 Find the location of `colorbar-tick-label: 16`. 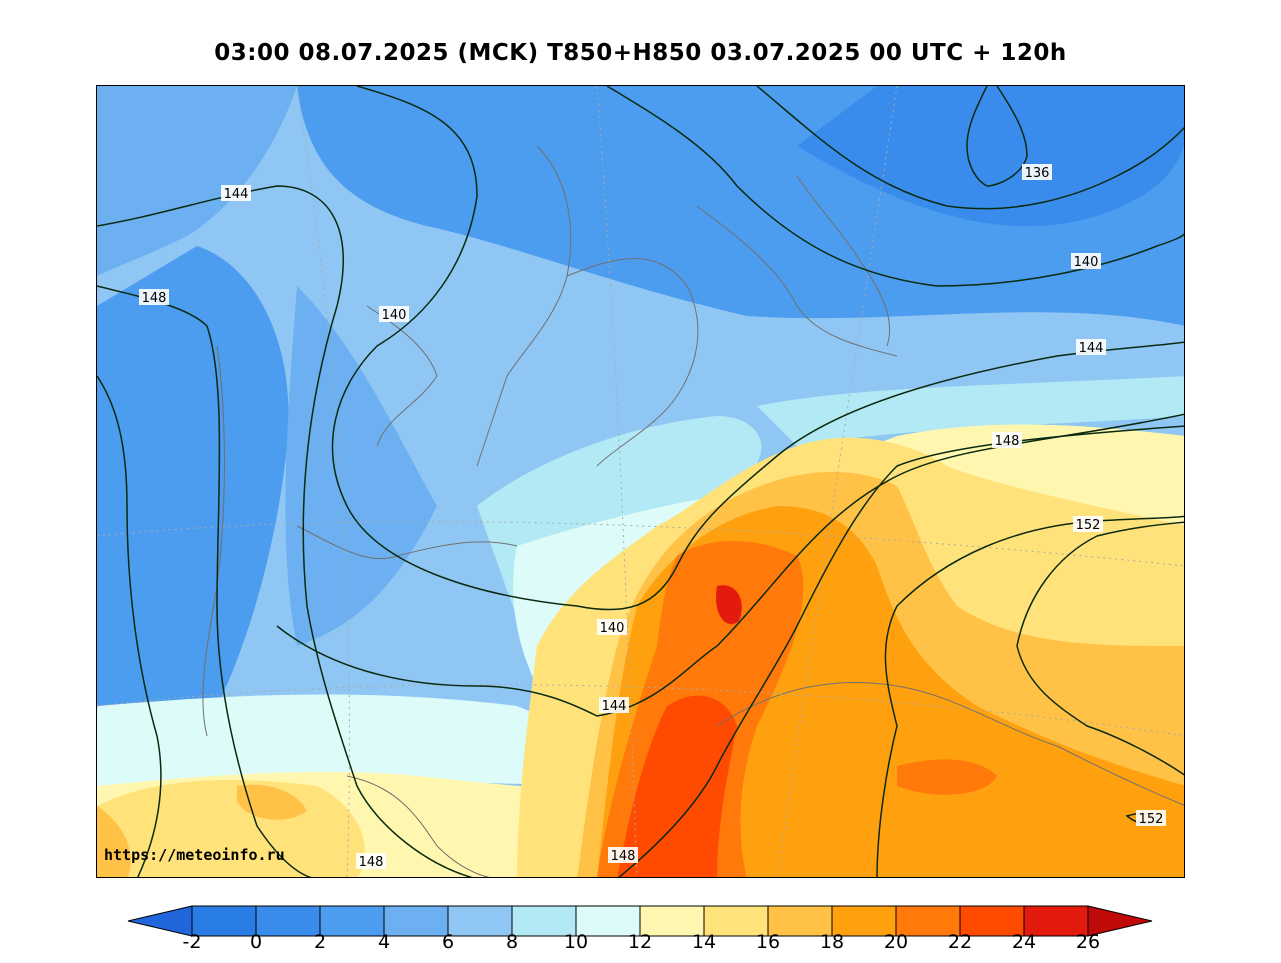

colorbar-tick-label: 16 is located at coordinates (768, 942).